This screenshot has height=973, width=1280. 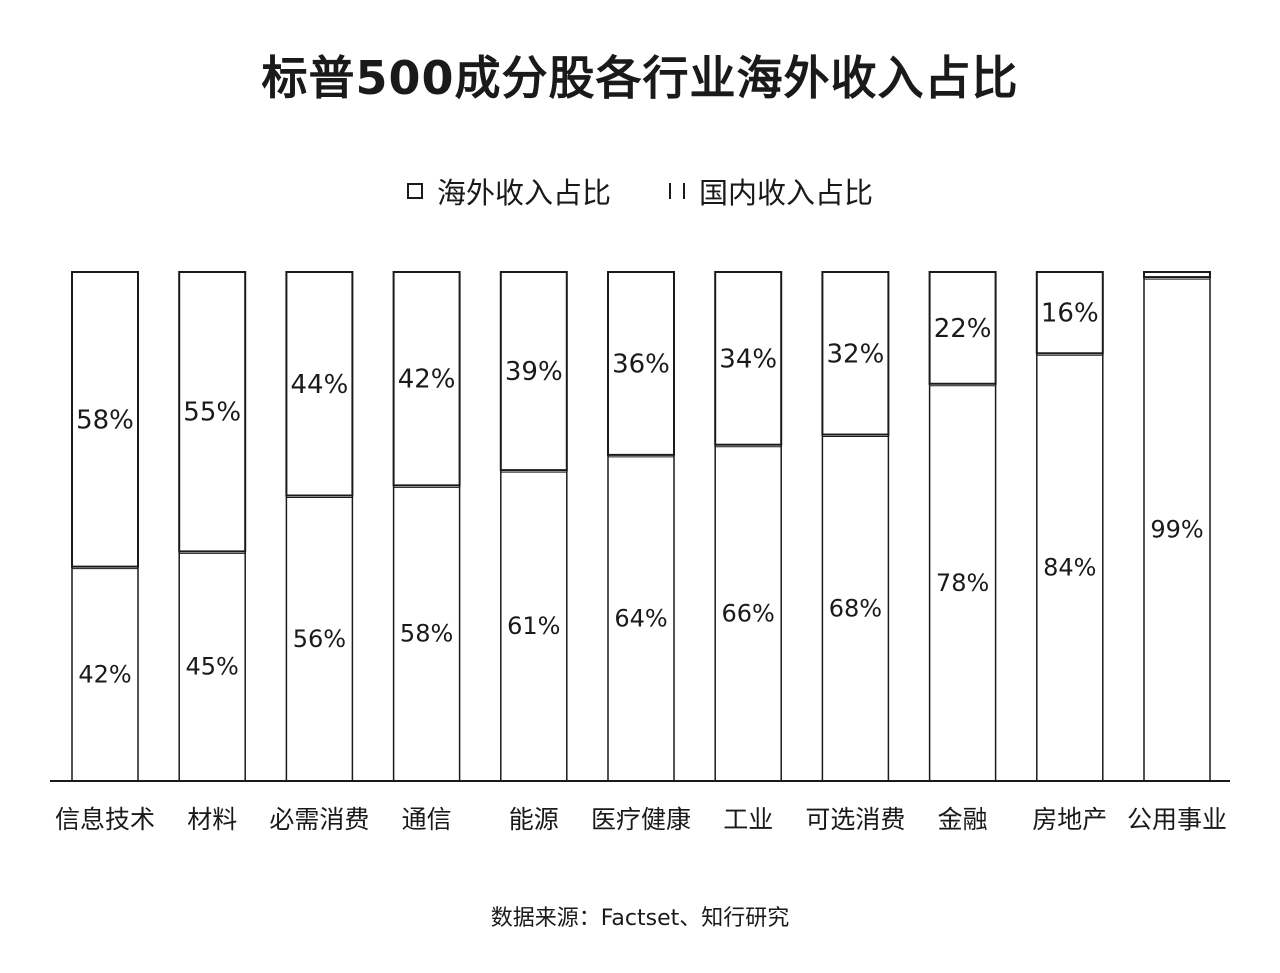 What do you see at coordinates (104, 674) in the screenshot?
I see `data-label-domestic-0: 42%` at bounding box center [104, 674].